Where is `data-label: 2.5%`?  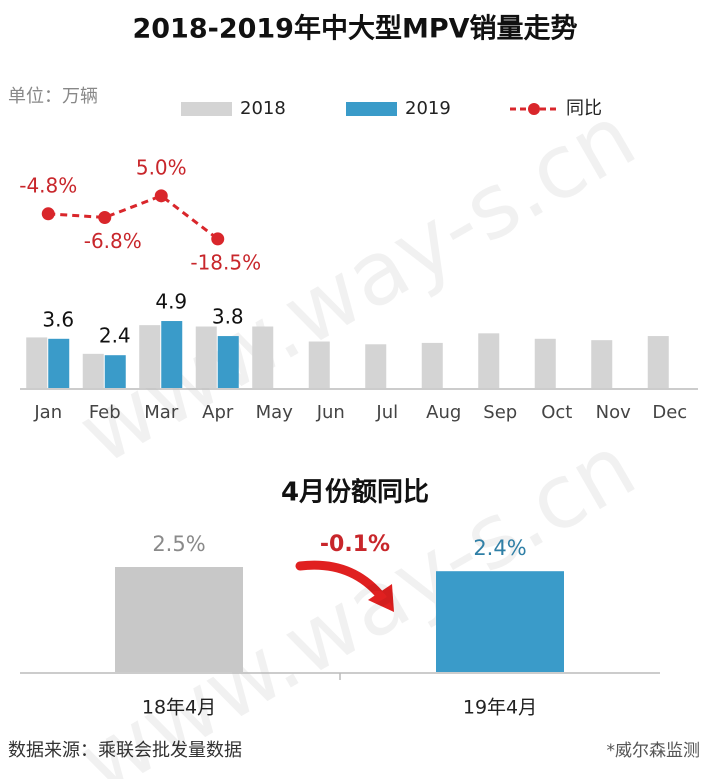 data-label: 2.5% is located at coordinates (178, 544).